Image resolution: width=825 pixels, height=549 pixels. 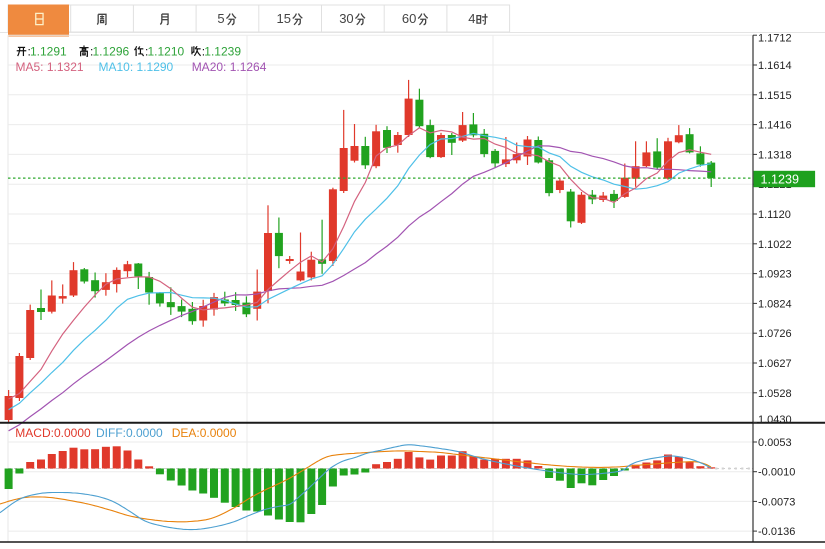 I want to click on svg-text: 1.1022, so click(x=775, y=245).